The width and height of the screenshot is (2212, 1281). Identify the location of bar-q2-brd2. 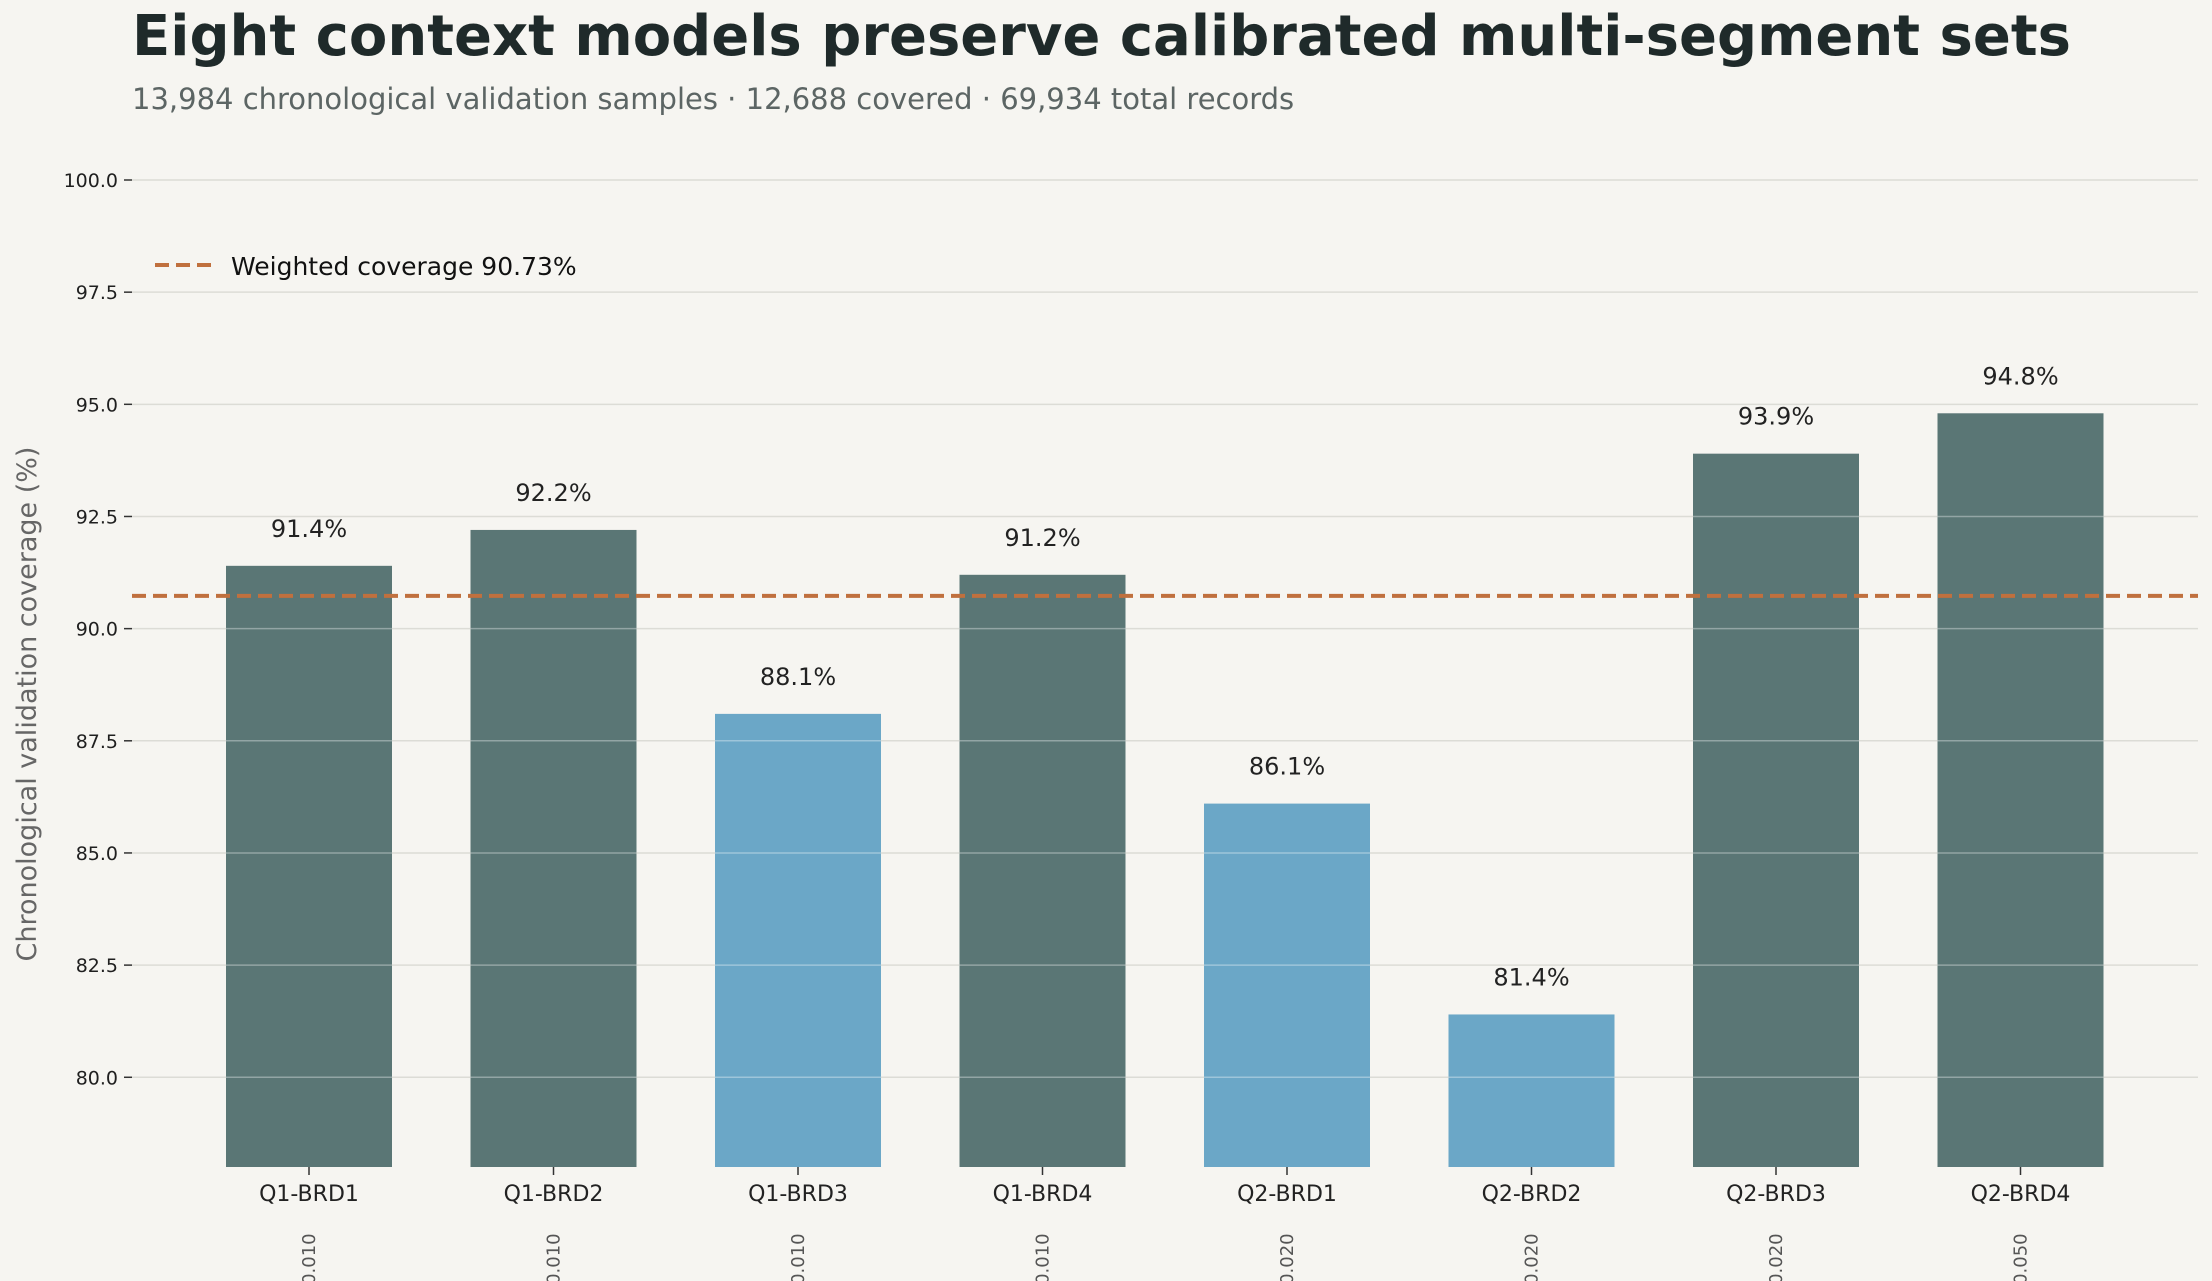
(1531, 1090).